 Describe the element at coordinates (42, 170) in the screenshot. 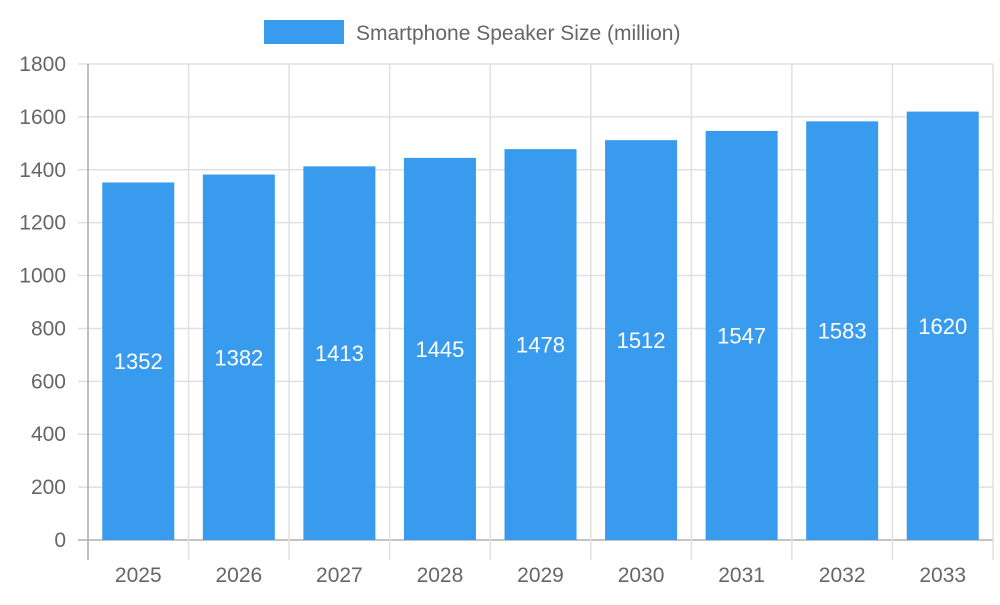

I see `y-tick-label: 1400` at that location.